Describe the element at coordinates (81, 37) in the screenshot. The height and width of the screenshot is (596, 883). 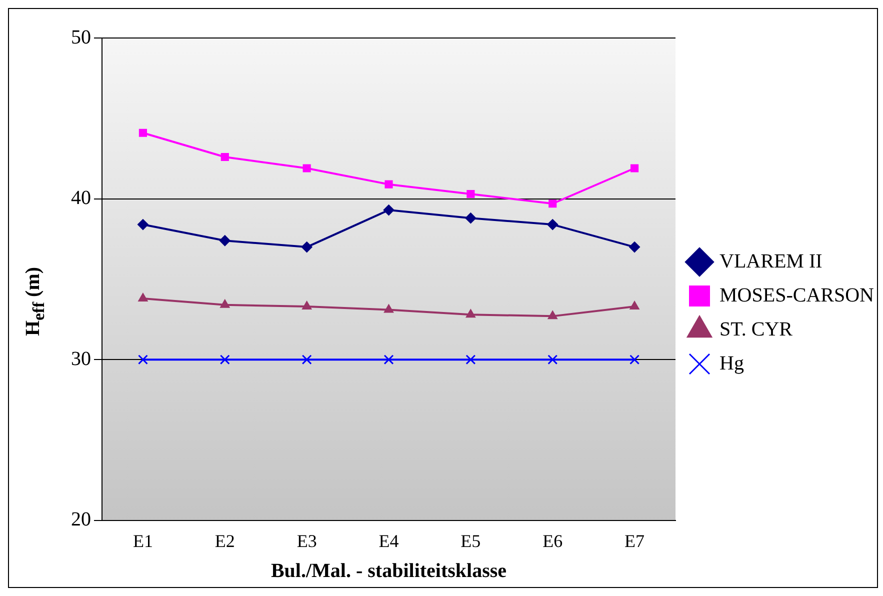
I see `y-tick-label: 50` at that location.